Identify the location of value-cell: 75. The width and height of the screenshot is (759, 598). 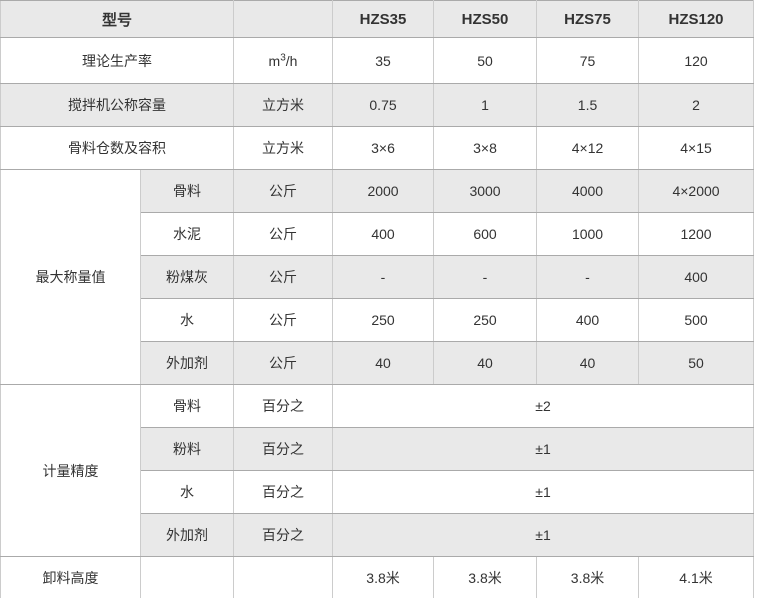
(588, 60).